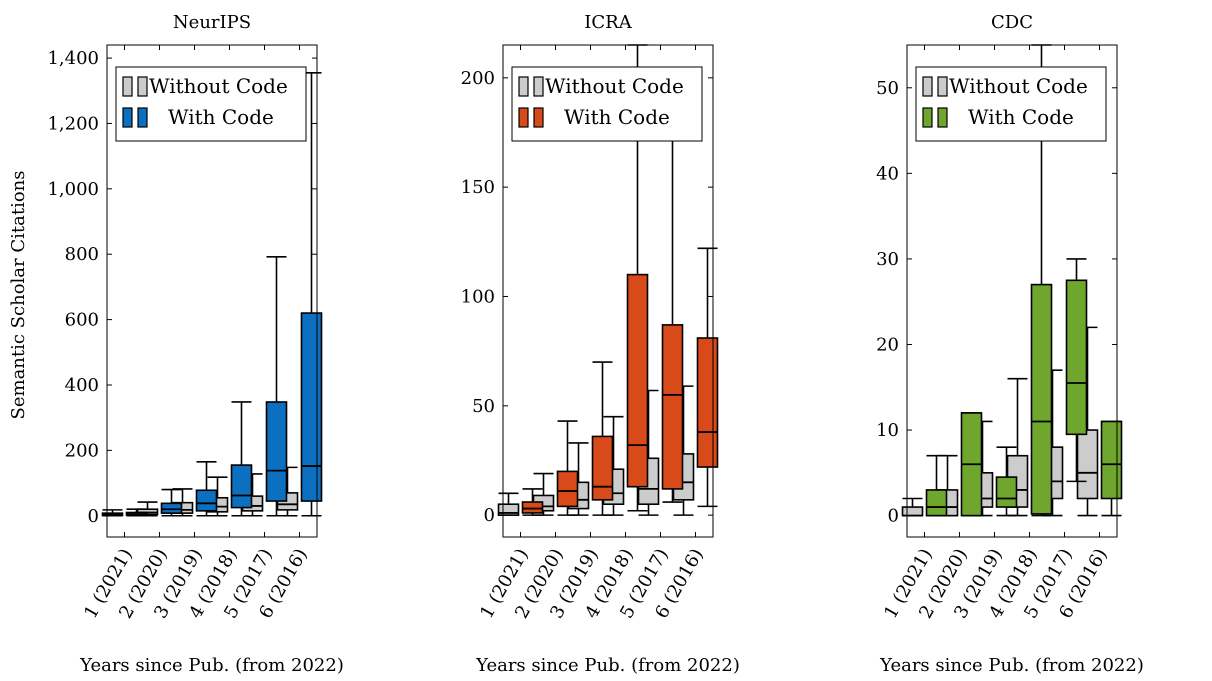  What do you see at coordinates (73, 58) in the screenshot?
I see `y-tick-label: 1,400` at bounding box center [73, 58].